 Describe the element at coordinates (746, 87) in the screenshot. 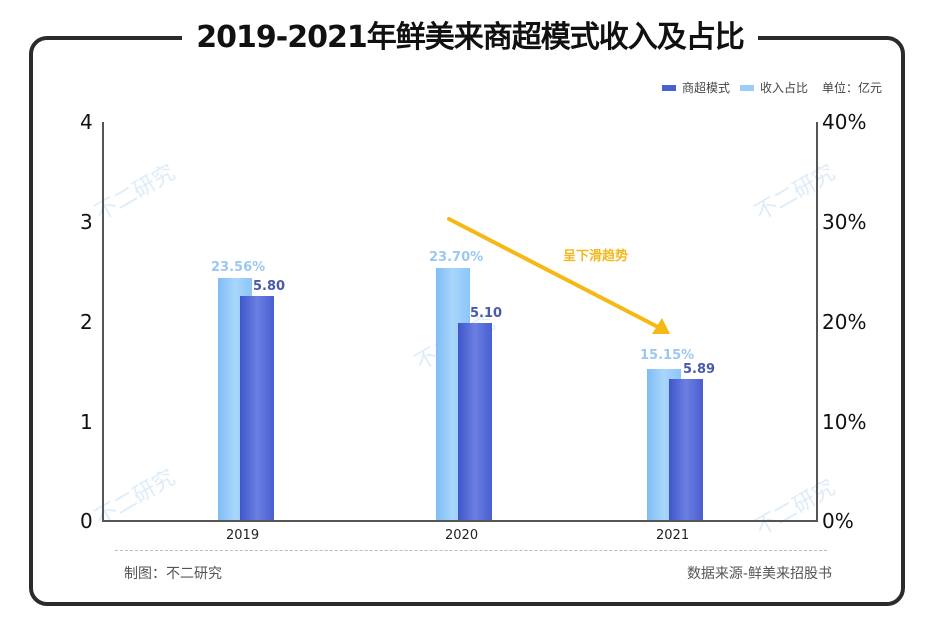

I see `legend-swatch-share` at that location.